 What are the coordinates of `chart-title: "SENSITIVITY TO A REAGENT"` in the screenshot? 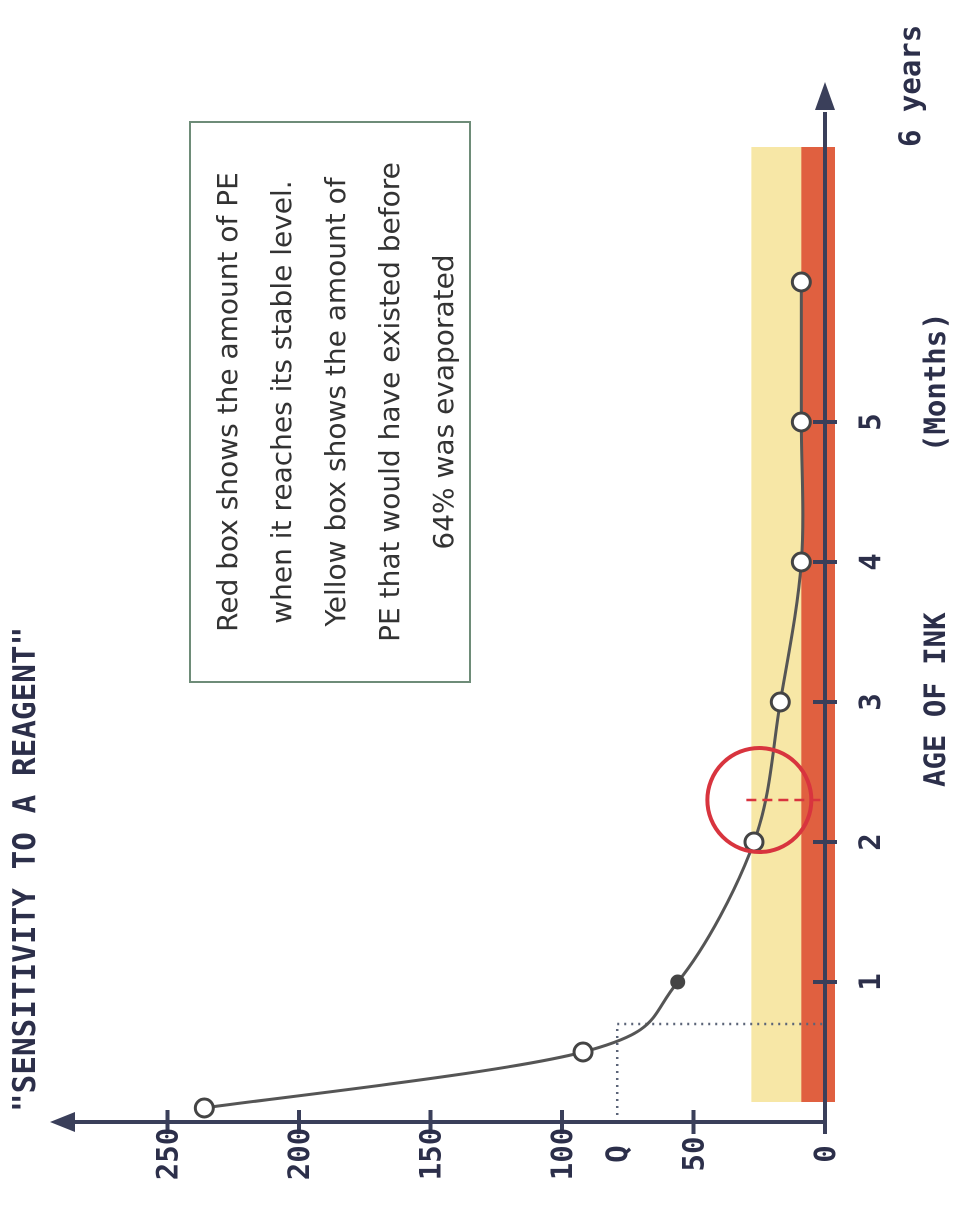 It's located at (25, 869).